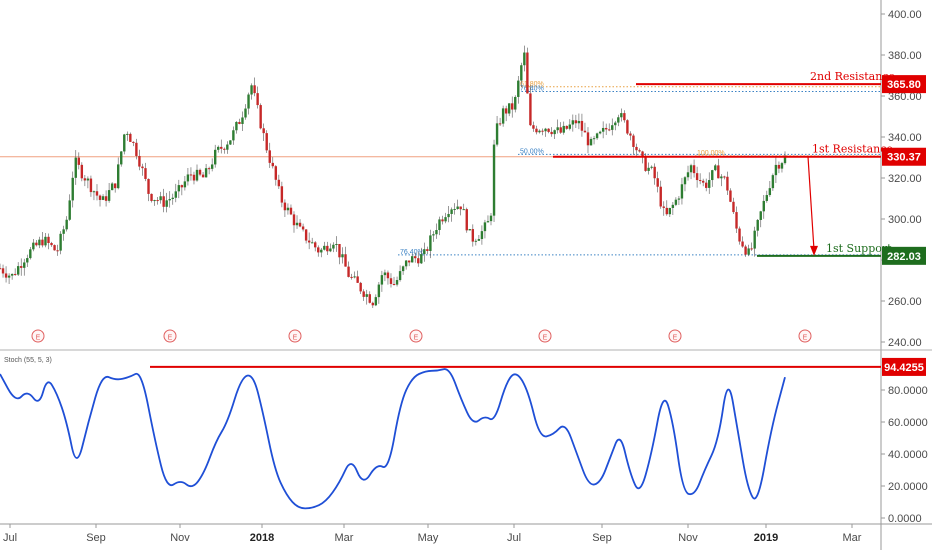 The image size is (932, 550). I want to click on earnings-marker-label: E, so click(38, 338).